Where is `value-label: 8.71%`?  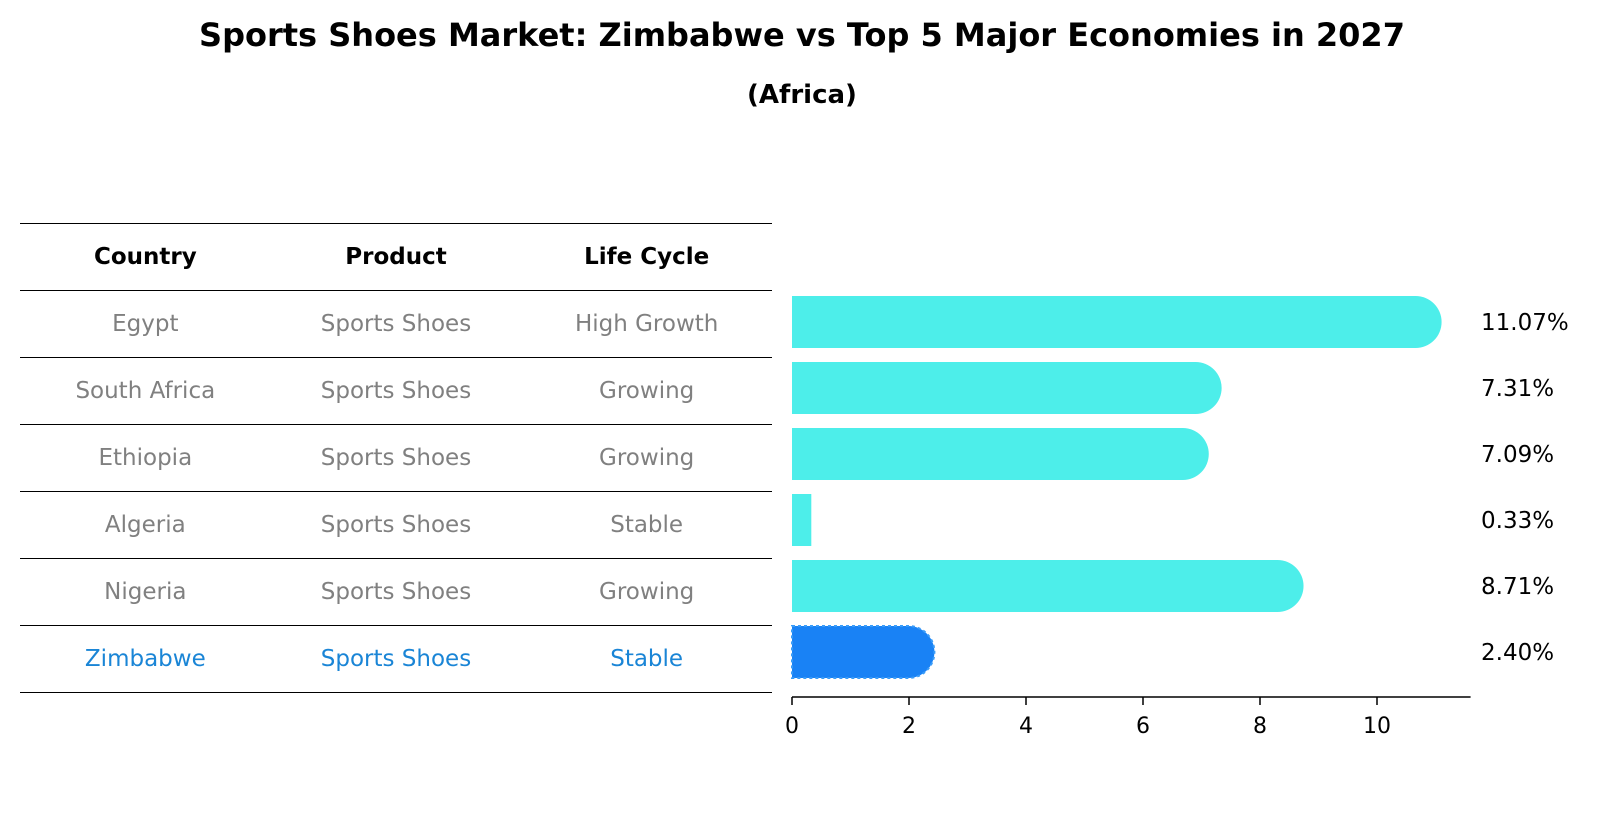
value-label: 8.71% is located at coordinates (1517, 587).